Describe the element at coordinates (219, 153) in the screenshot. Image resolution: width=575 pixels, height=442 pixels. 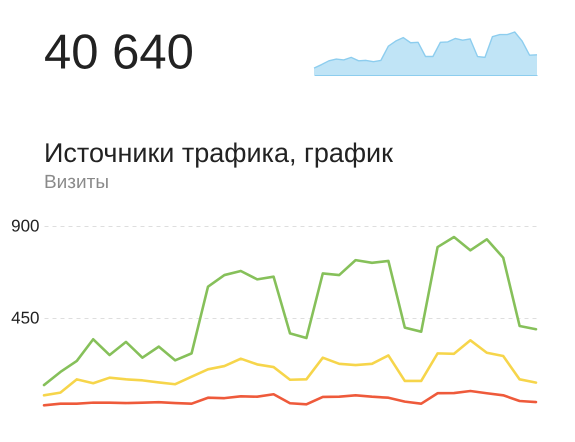
I see `chart-title: Источники трафика, график` at that location.